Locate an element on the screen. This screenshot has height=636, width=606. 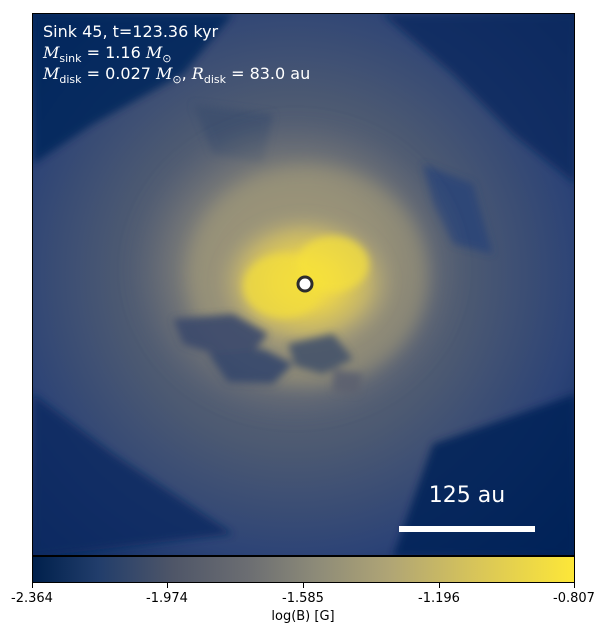
colorbar-tick-label: -1.585 is located at coordinates (303, 598).